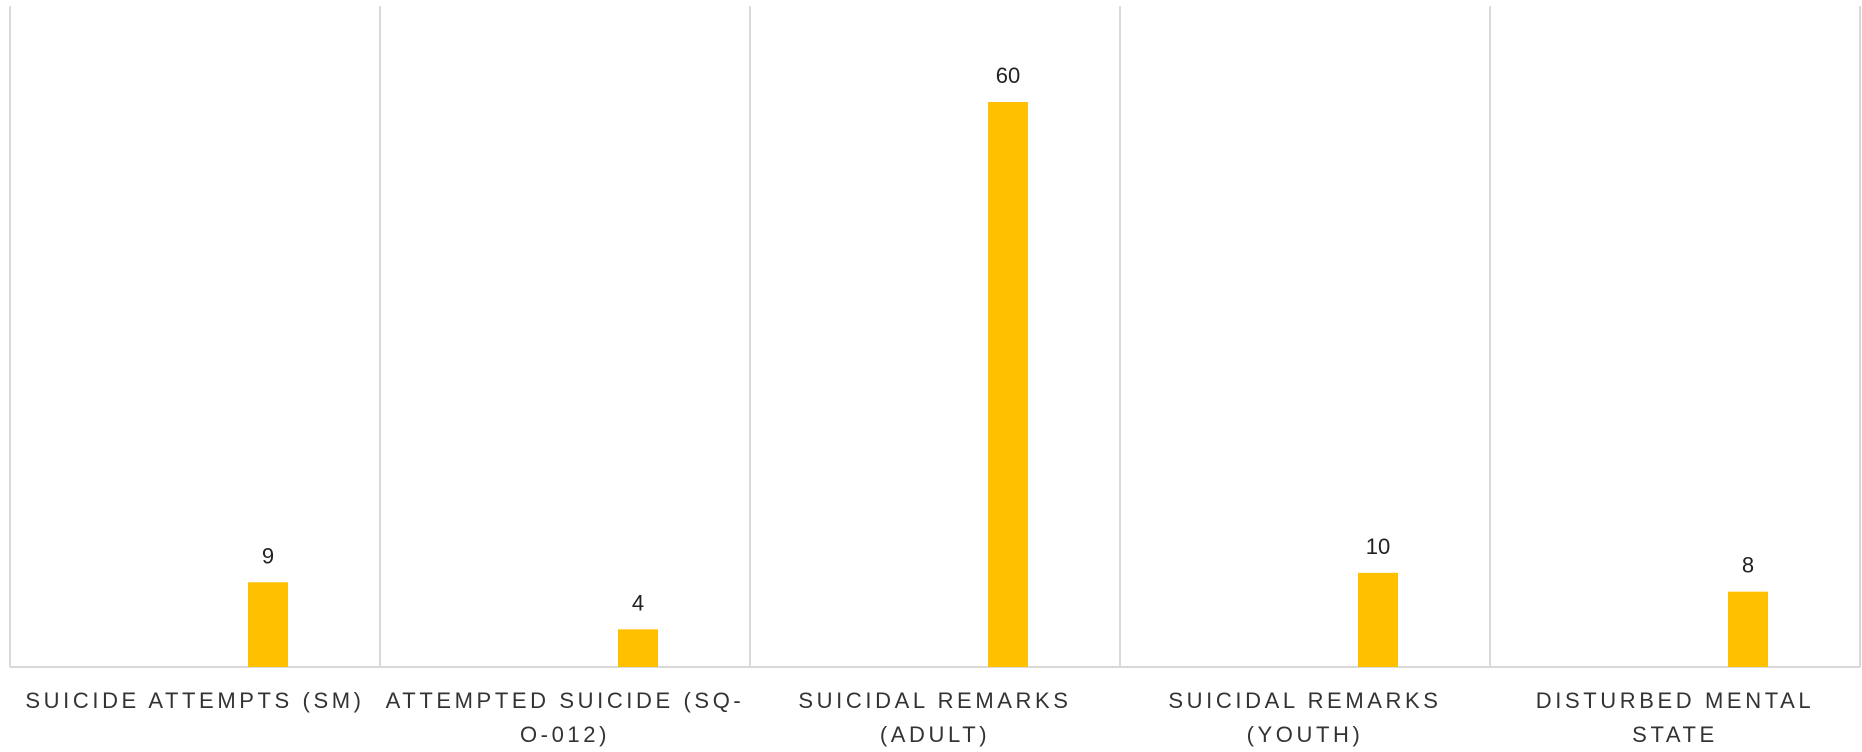 This screenshot has height=752, width=1862. I want to click on category-label-line: DISTURBED MENTAL STATE, so click(1675, 717).